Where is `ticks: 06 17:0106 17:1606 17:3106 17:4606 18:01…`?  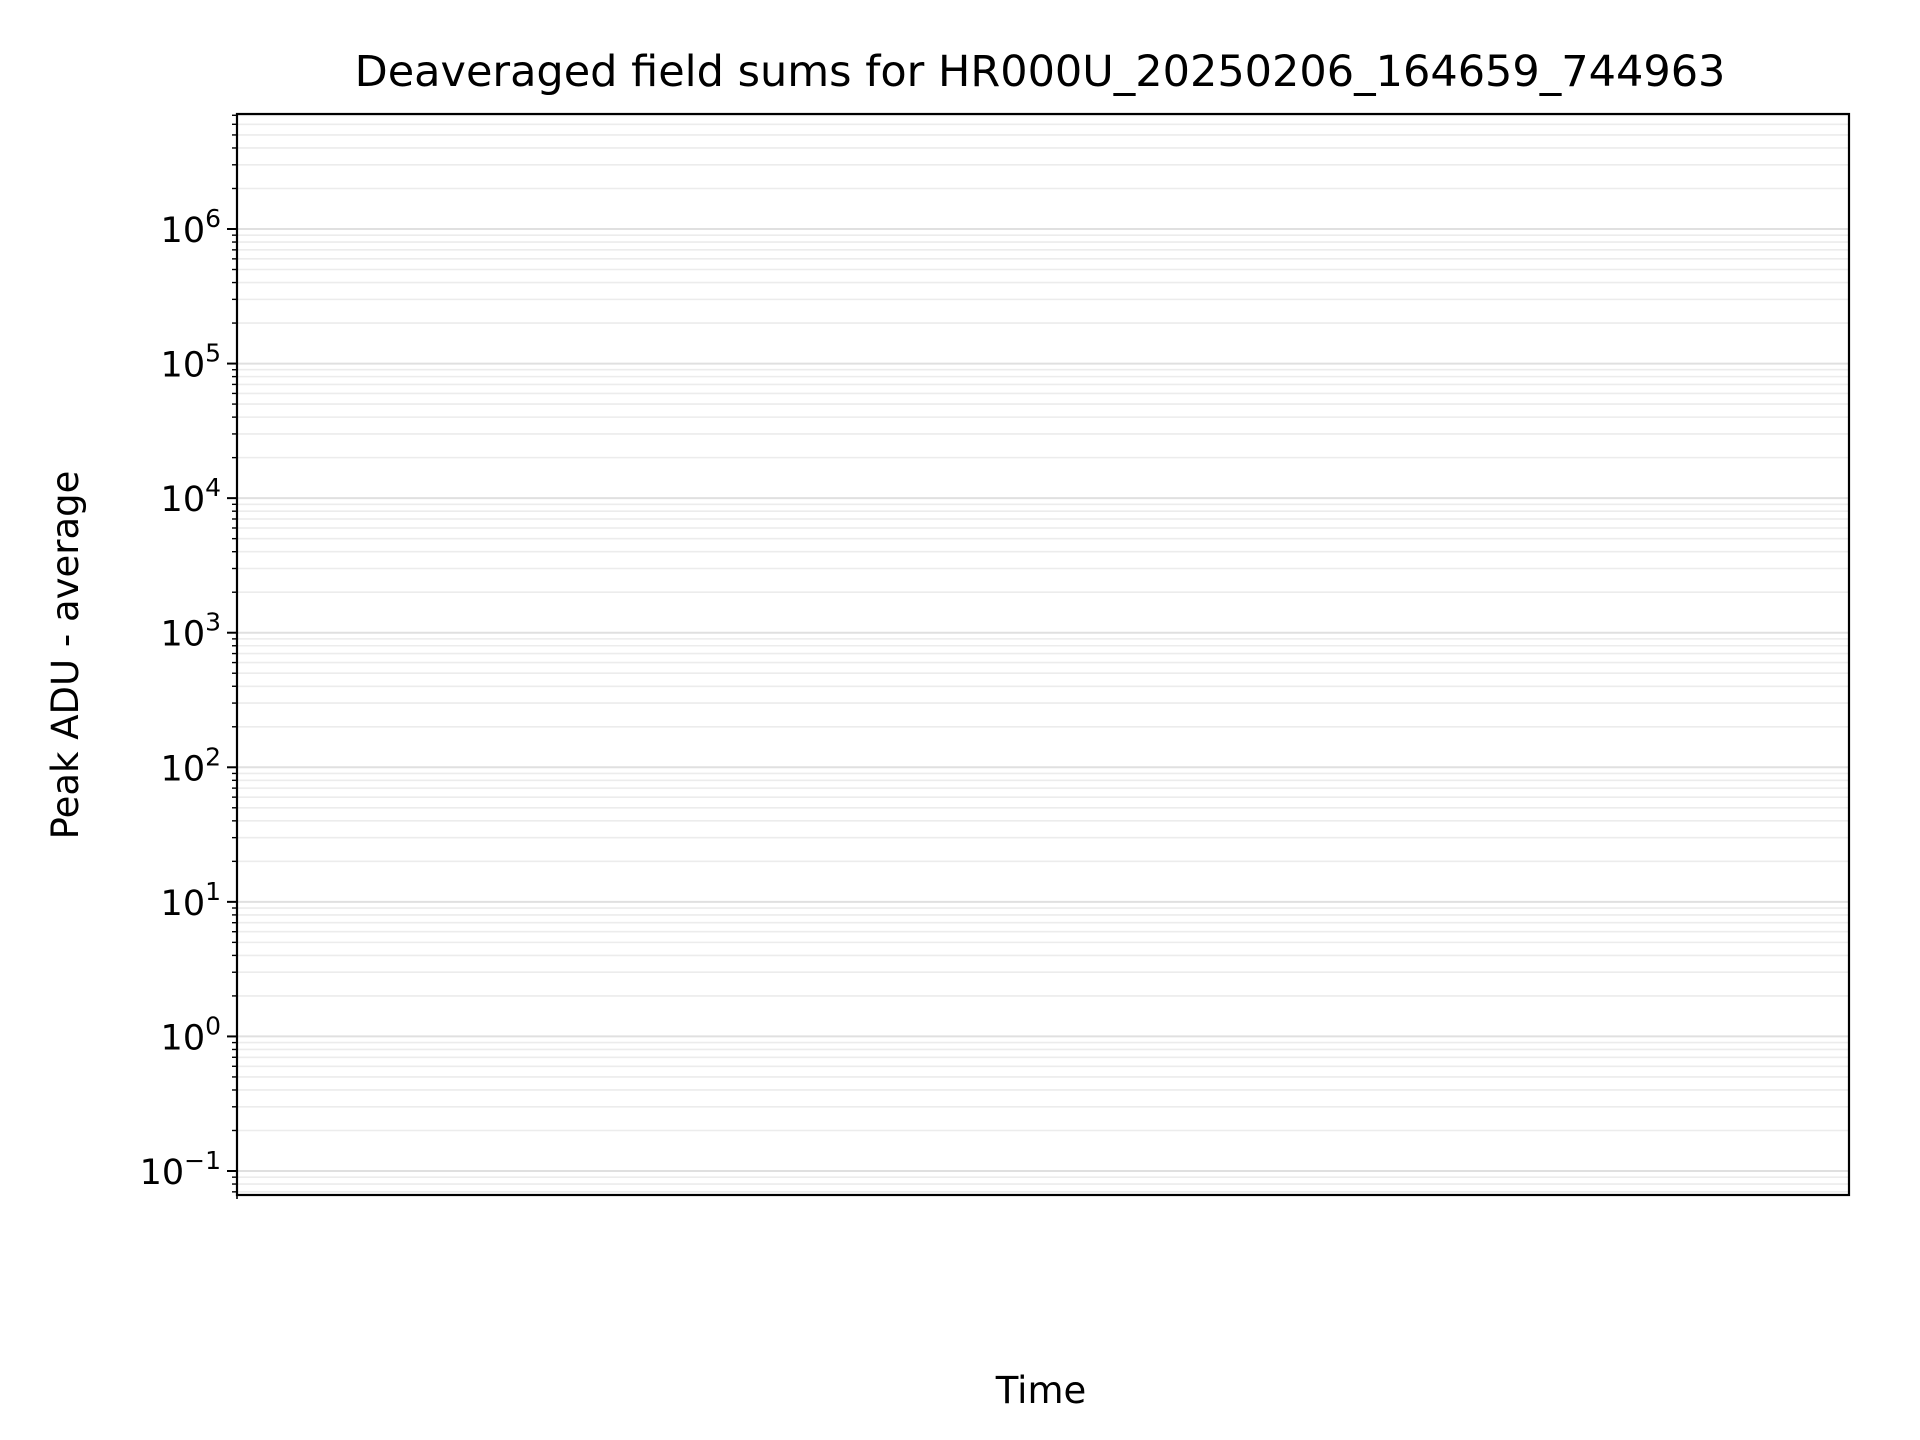 ticks: 06 17:0106 17:1606 17:3106 17:4606 18:01… is located at coordinates (188, 653).